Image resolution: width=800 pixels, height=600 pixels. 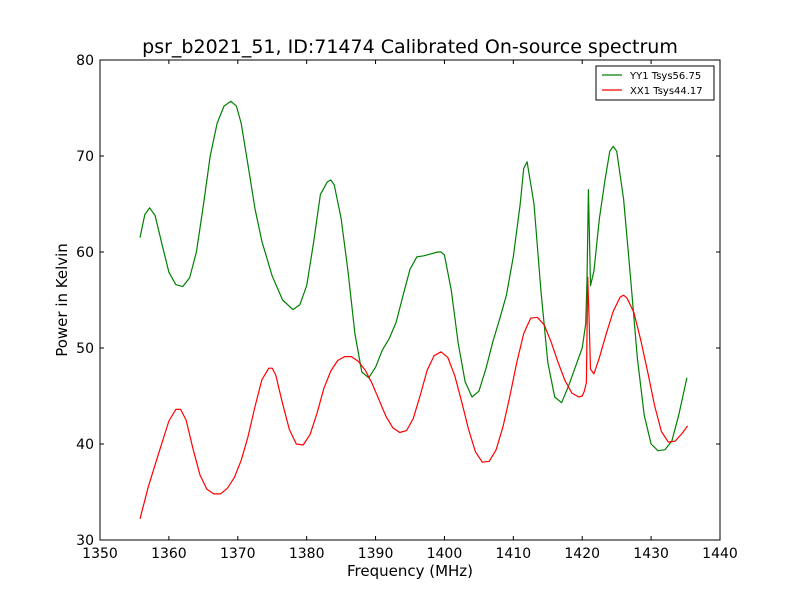 I want to click on x-tick-label: 1440, so click(x=720, y=554).